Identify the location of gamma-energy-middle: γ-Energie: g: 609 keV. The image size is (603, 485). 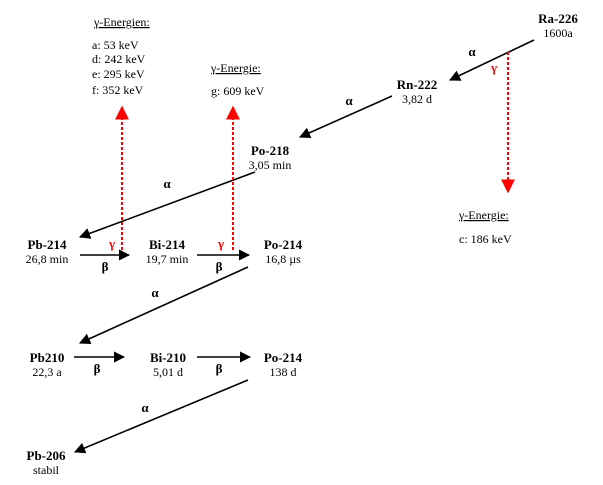
(237, 79).